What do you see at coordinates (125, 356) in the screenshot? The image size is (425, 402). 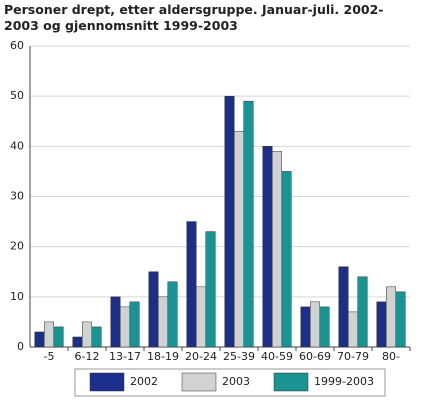 I see `x-tick-label: 13-17` at bounding box center [125, 356].